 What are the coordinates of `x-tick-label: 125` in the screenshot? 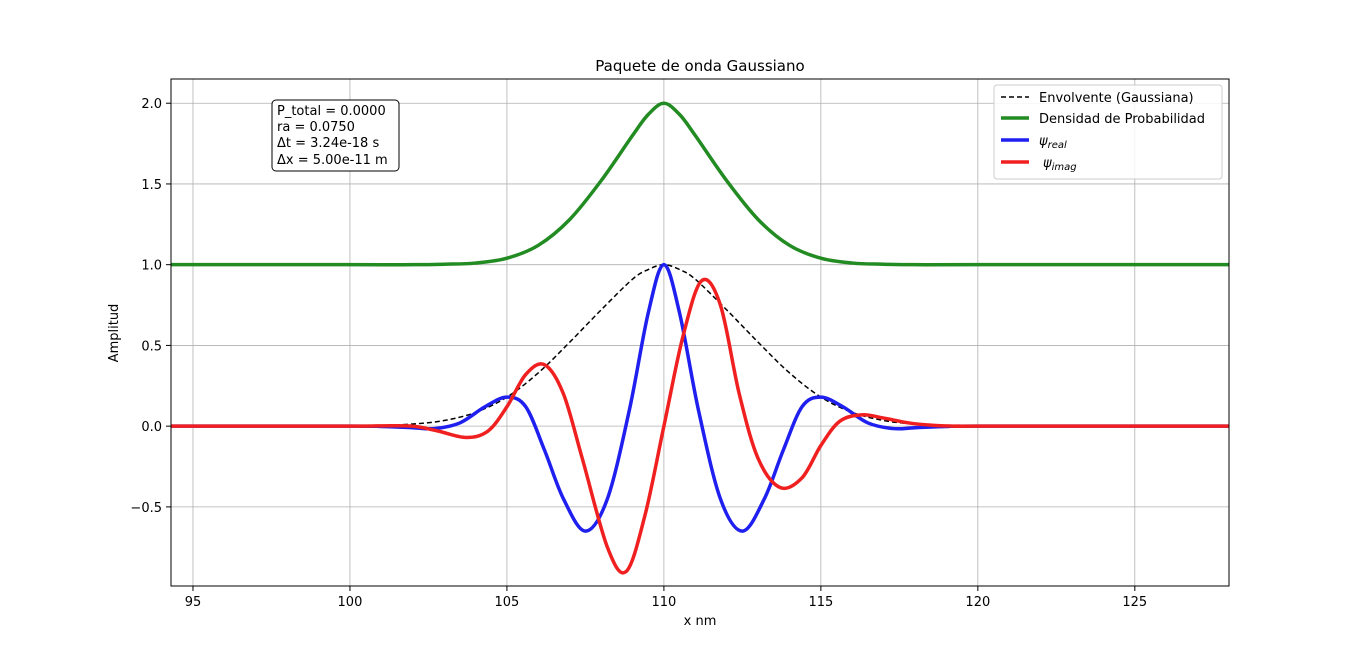 It's located at (1134, 602).